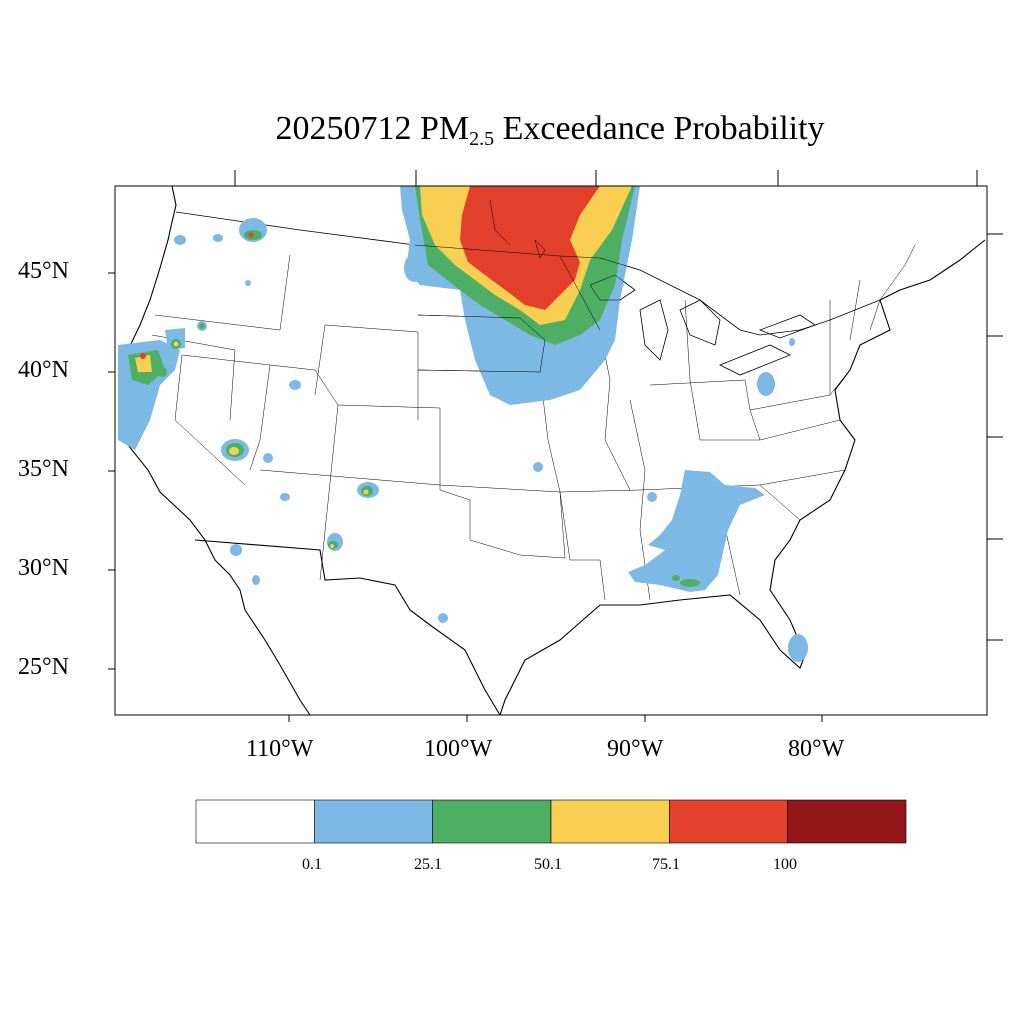  I want to click on title-subscript: 2.5, so click(482, 139).